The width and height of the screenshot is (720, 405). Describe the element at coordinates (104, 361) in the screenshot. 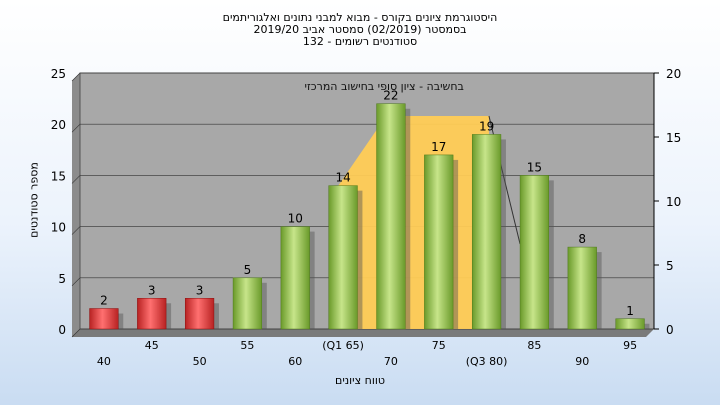

I see `x-tick-label: 40` at that location.